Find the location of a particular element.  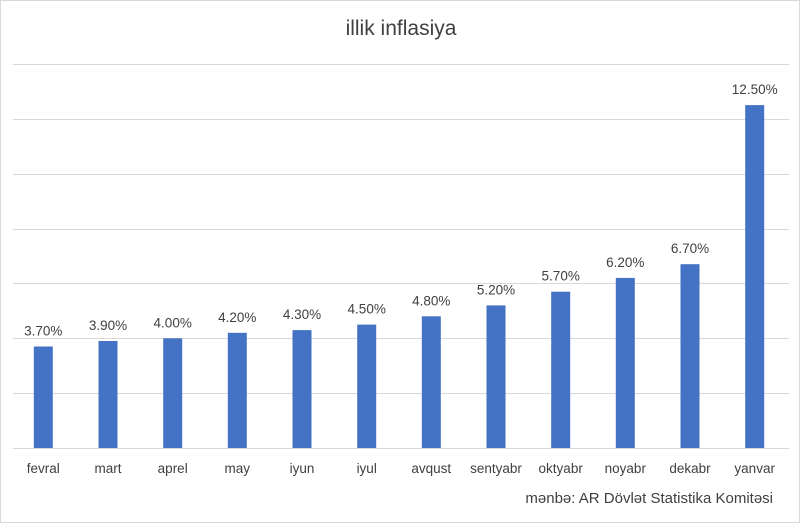

bar-sentyabr is located at coordinates (496, 376).